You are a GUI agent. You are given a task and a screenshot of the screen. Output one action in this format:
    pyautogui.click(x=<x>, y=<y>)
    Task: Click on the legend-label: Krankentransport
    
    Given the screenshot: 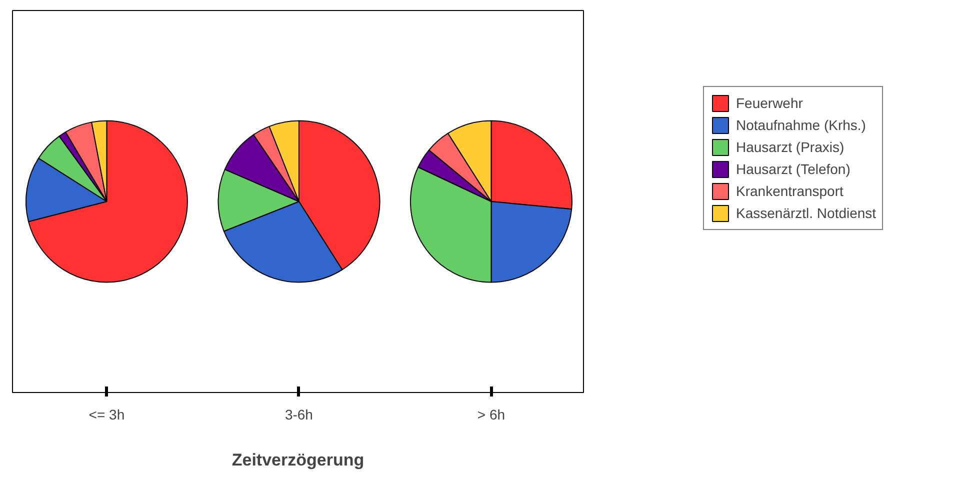 What is the action you would take?
    pyautogui.click(x=790, y=191)
    